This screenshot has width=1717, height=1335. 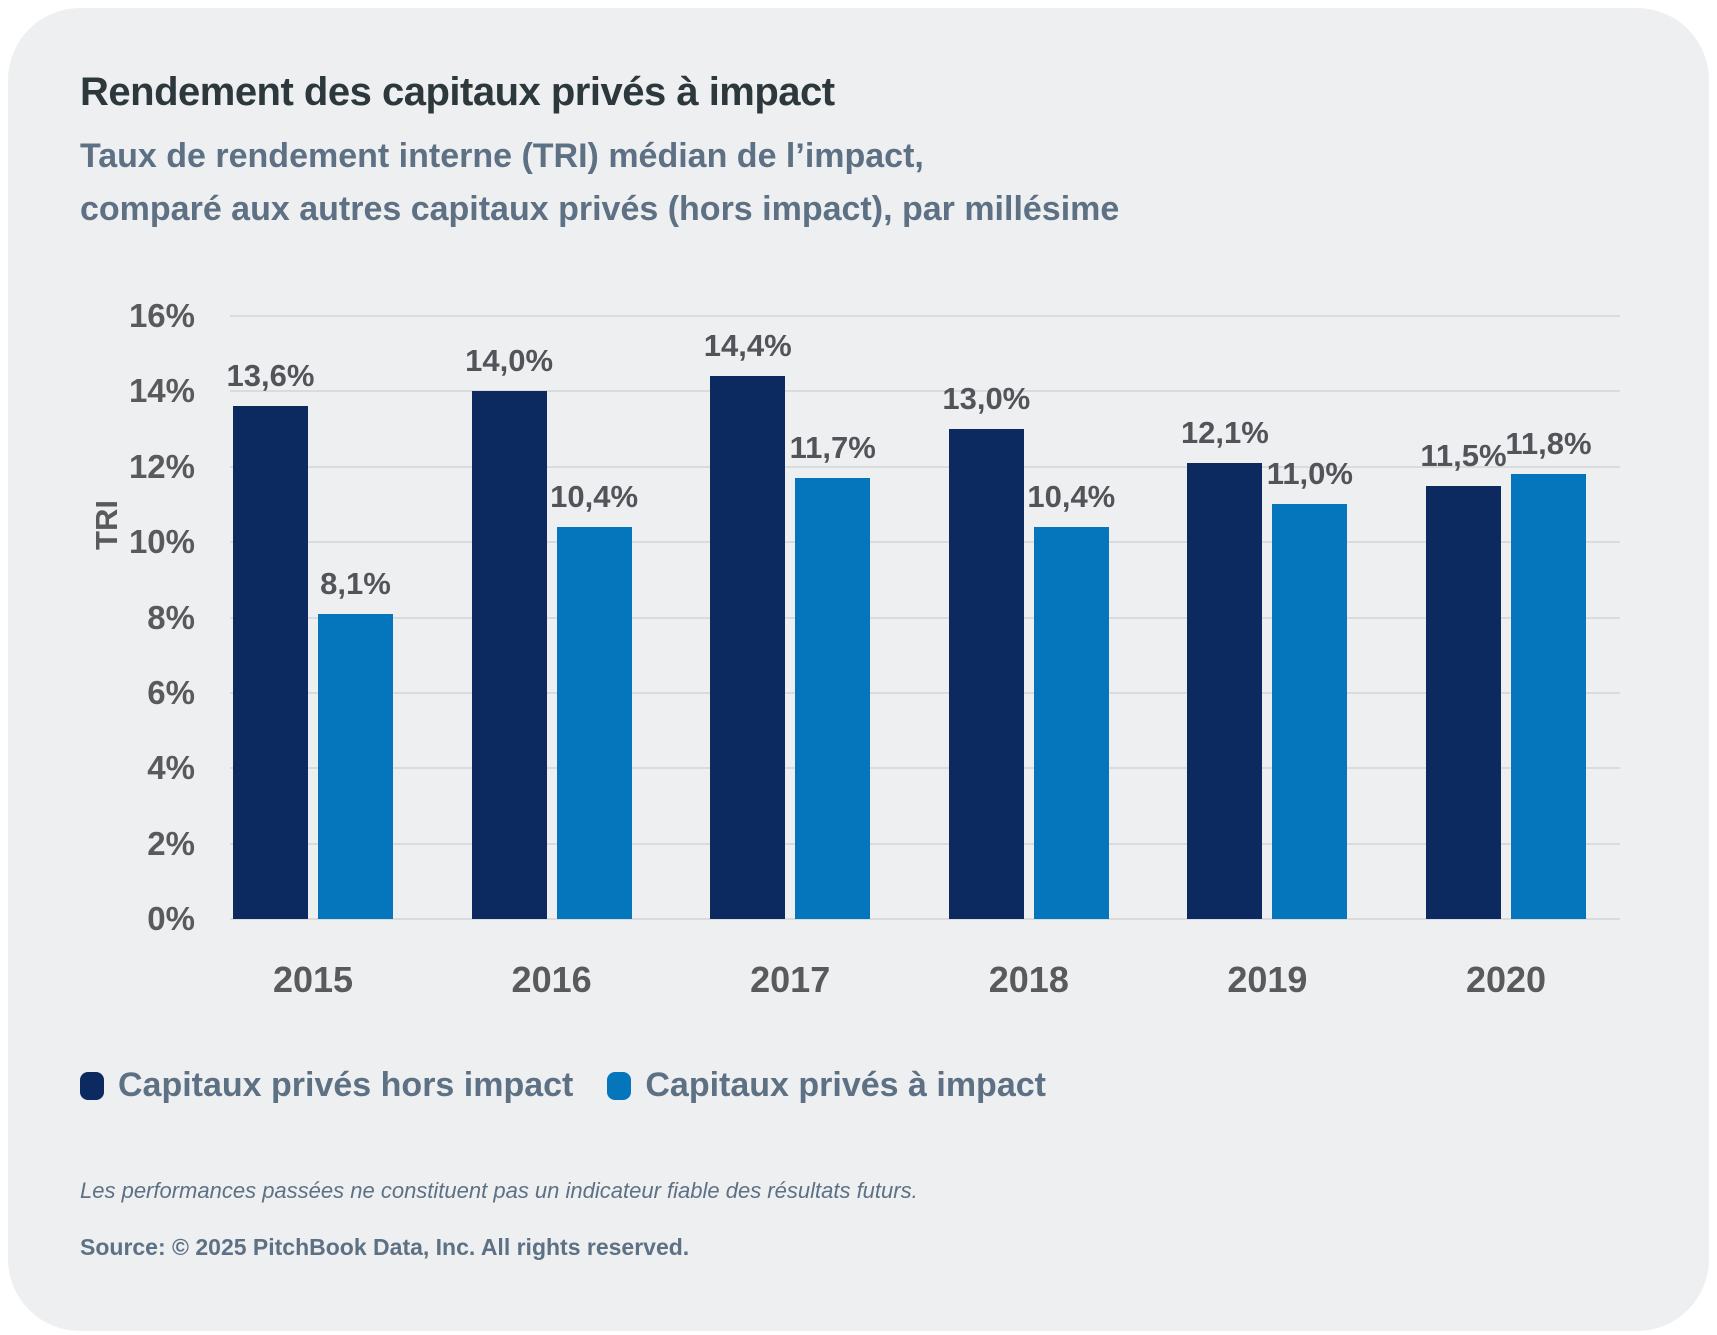 What do you see at coordinates (509, 655) in the screenshot?
I see `bar-2016-hors-impact` at bounding box center [509, 655].